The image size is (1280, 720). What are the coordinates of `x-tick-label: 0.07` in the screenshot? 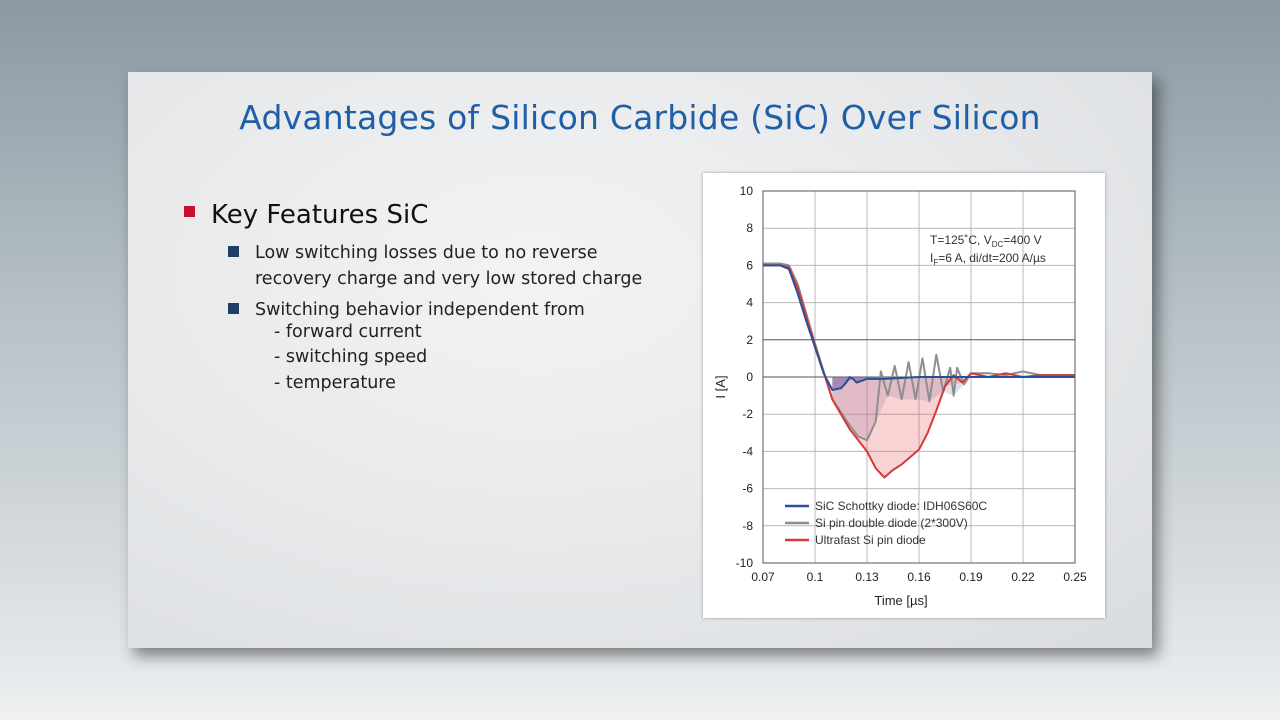 It's located at (763, 577).